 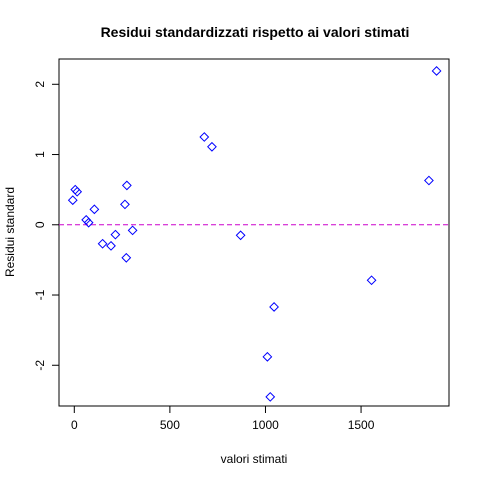 I want to click on y-tick-label-3: 1, so click(x=40, y=154).